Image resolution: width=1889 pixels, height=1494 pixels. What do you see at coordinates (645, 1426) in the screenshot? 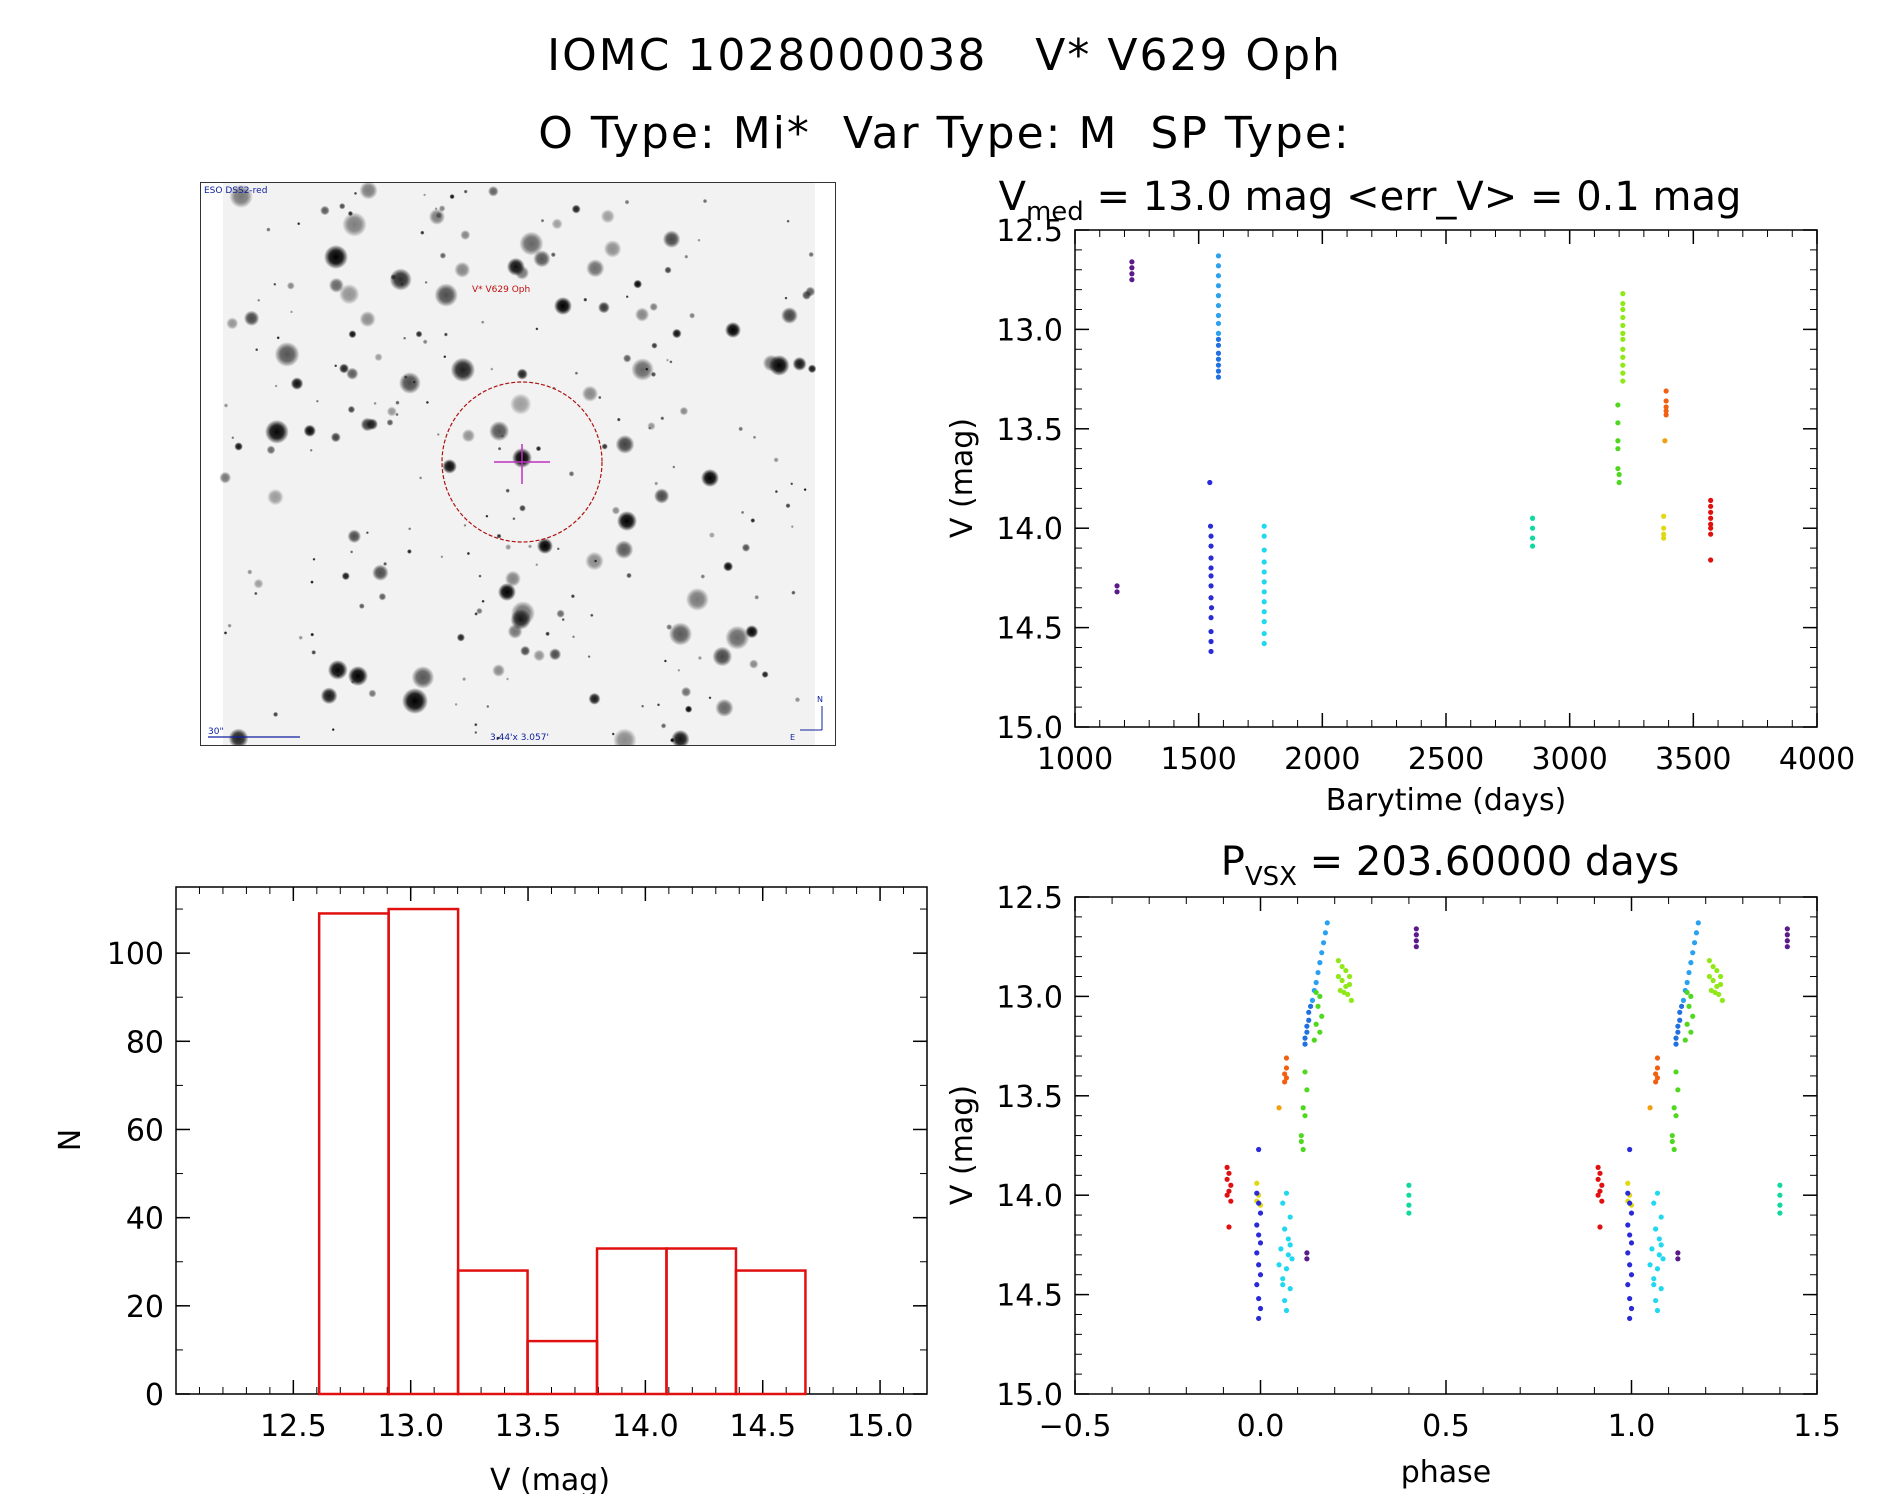
I see `x-tick-label: 14.0` at bounding box center [645, 1426].